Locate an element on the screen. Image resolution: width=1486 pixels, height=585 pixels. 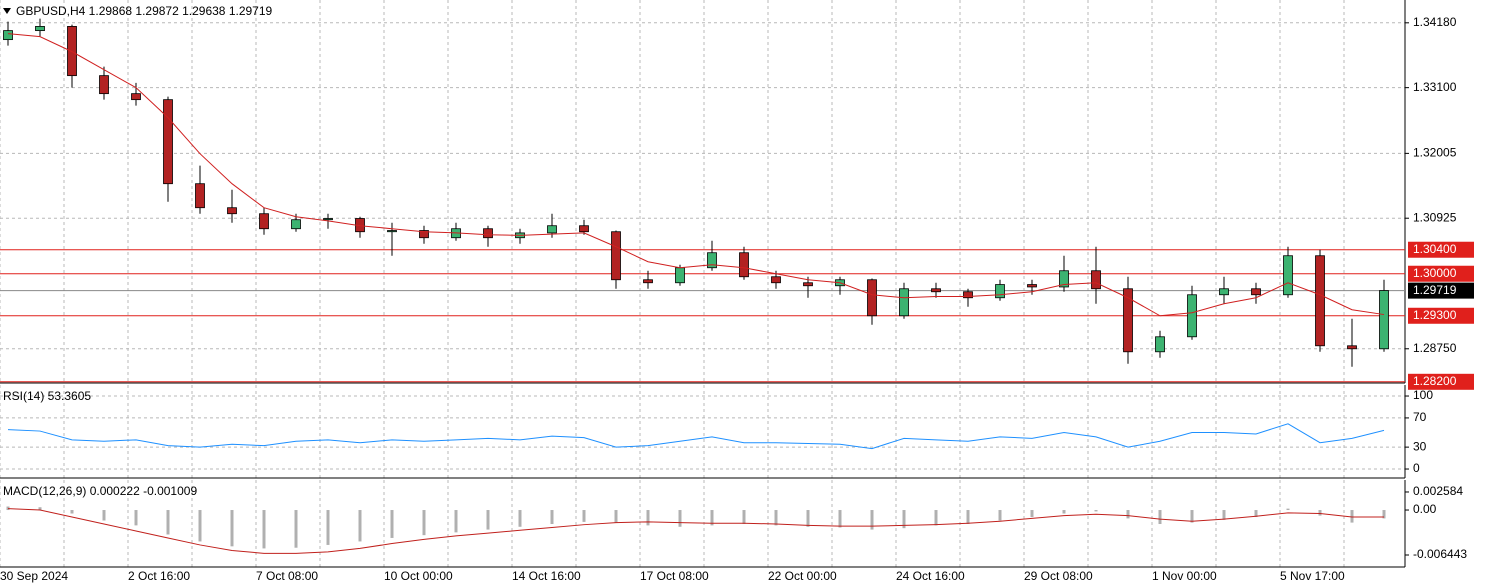
x-tick-label: 24 Oct 16:00 is located at coordinates (930, 576).